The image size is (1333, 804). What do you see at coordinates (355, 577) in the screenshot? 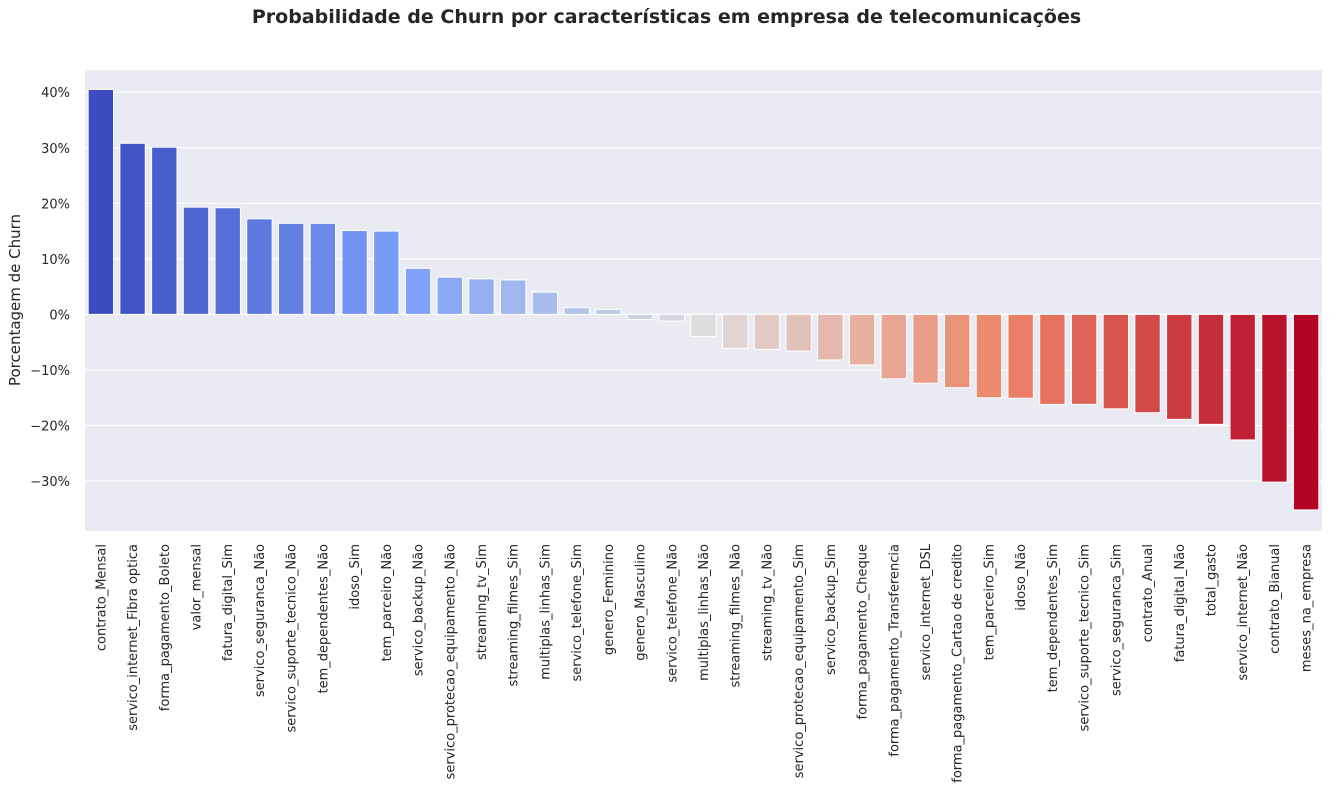
I see `x-tick-label: idoso_Sim` at bounding box center [355, 577].